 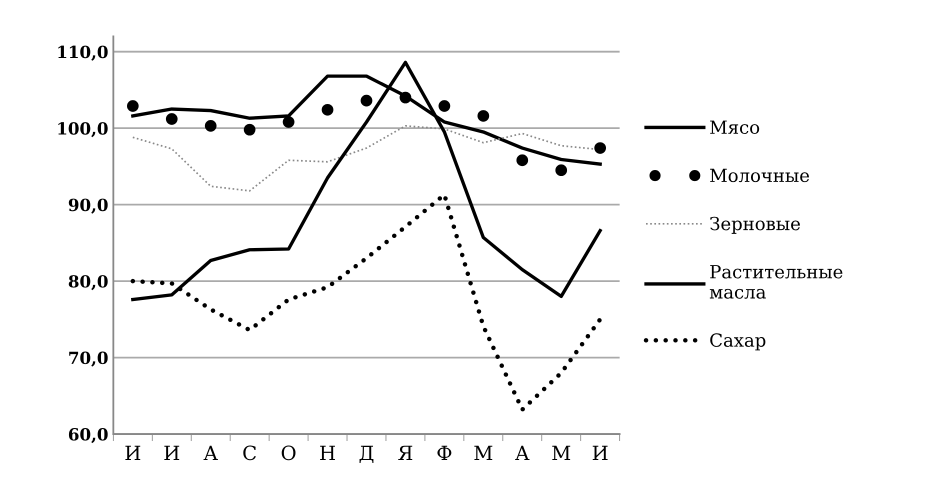 I want to click on y-tick-label: 90,0, so click(x=88, y=206).